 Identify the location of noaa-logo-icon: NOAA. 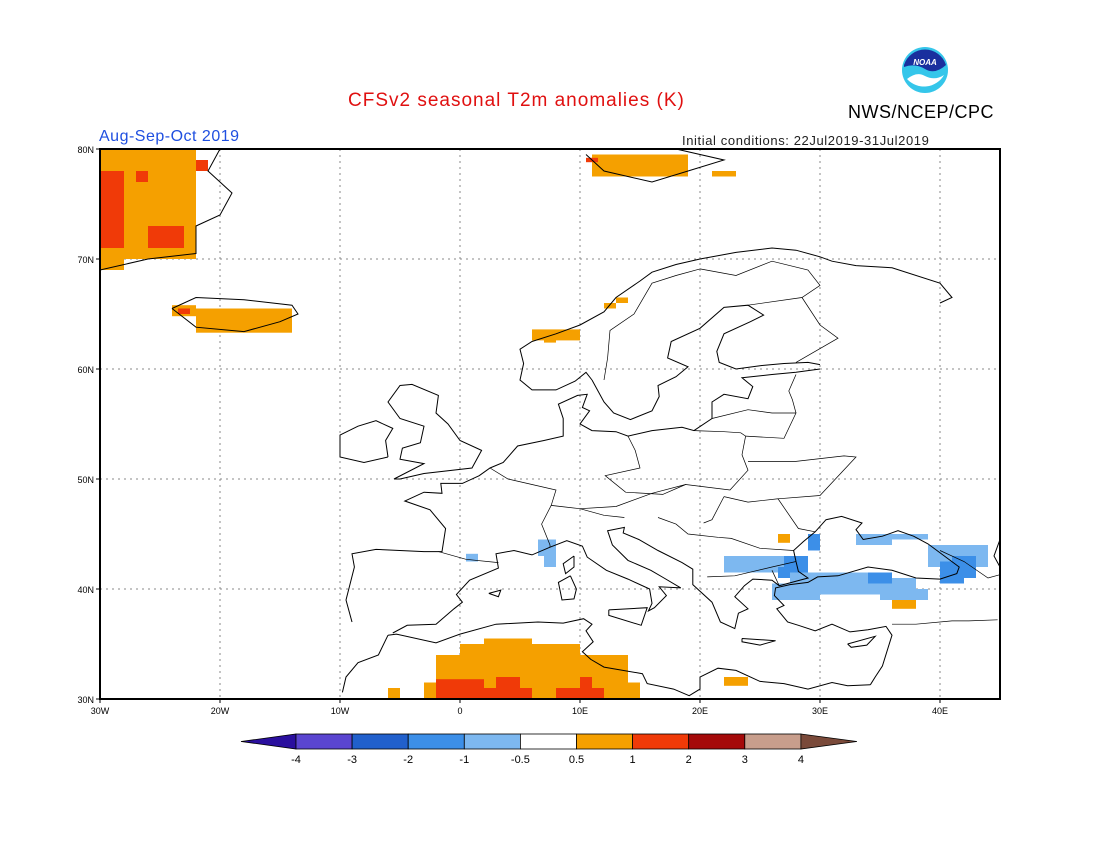
(925, 70).